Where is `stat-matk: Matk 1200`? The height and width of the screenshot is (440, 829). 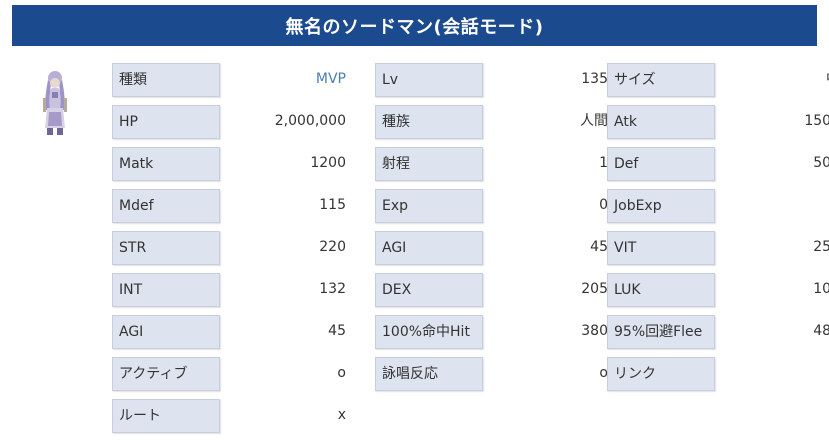
stat-matk: Matk 1200 is located at coordinates (229, 164).